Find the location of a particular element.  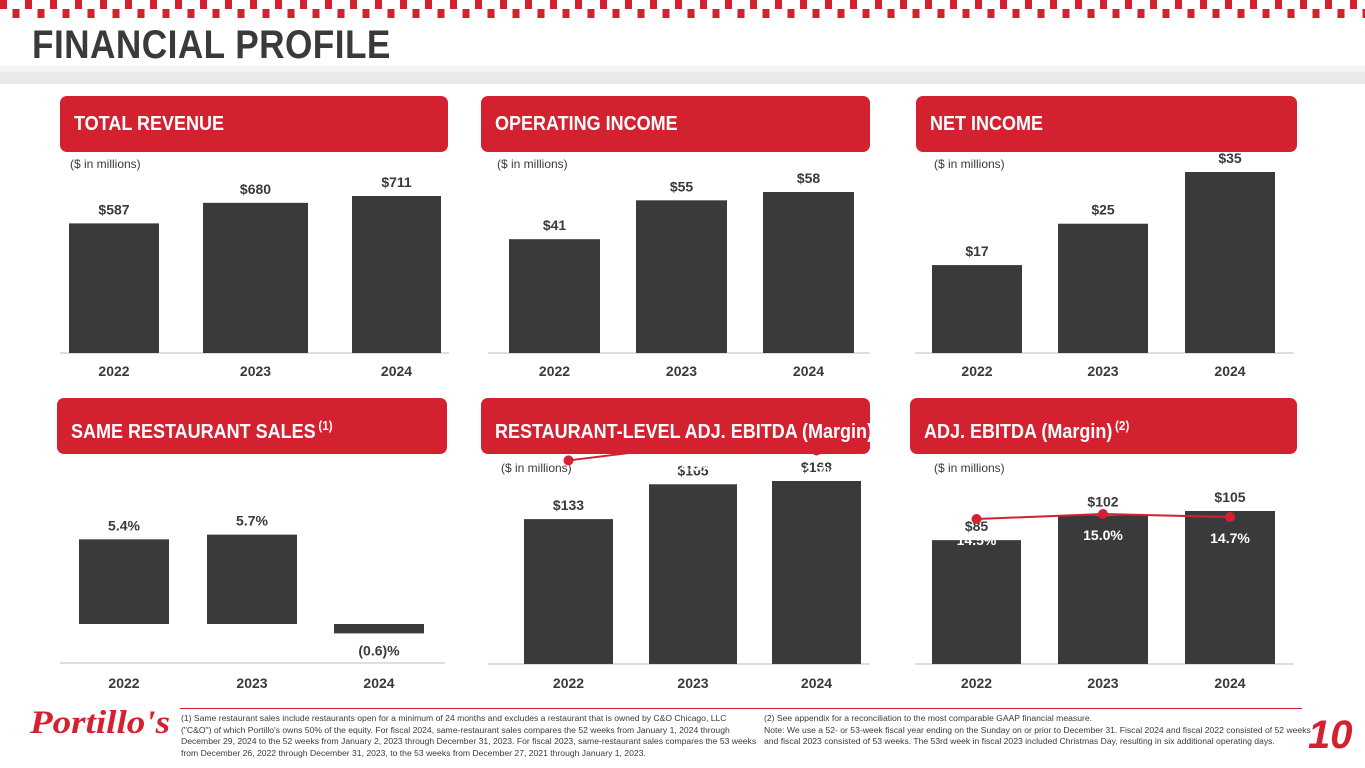

bar-value-label: $85 is located at coordinates (977, 526).